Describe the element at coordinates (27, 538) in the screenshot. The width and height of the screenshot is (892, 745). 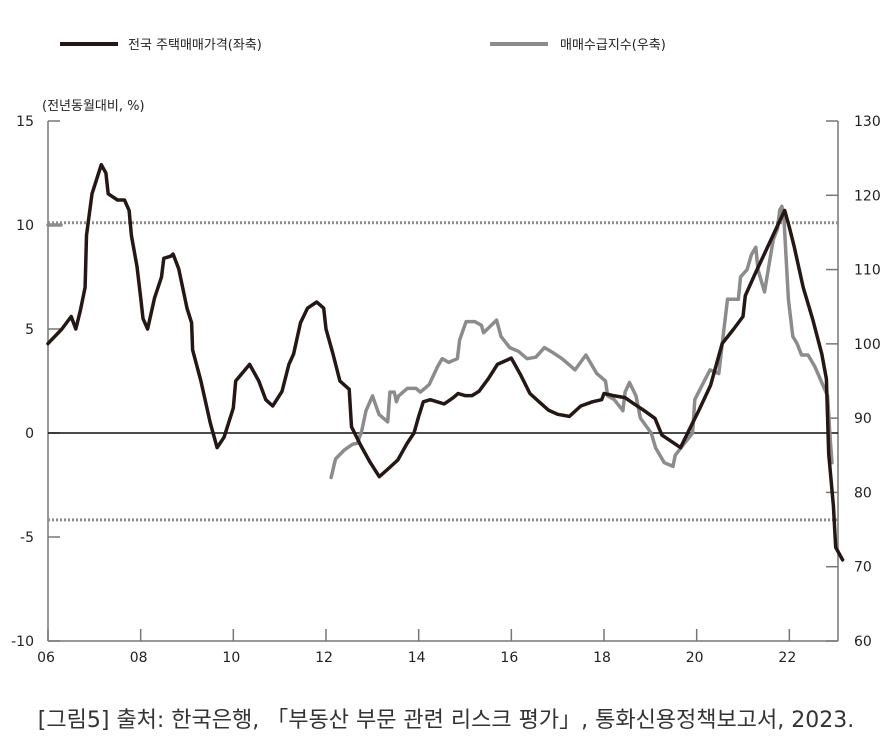
I see `left-tick-label: -5` at that location.